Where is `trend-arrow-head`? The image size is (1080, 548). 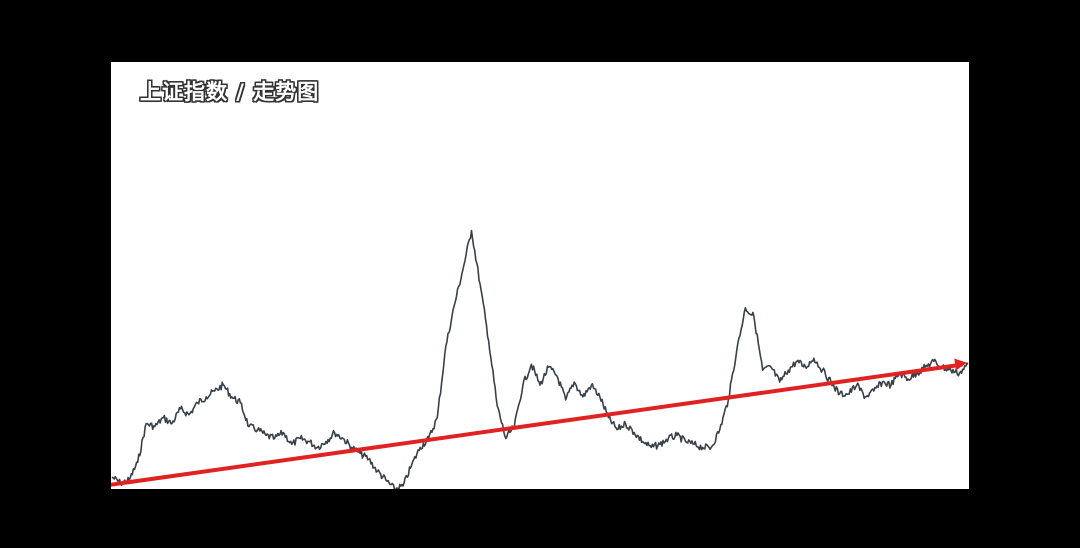
trend-arrow-head is located at coordinates (960, 364).